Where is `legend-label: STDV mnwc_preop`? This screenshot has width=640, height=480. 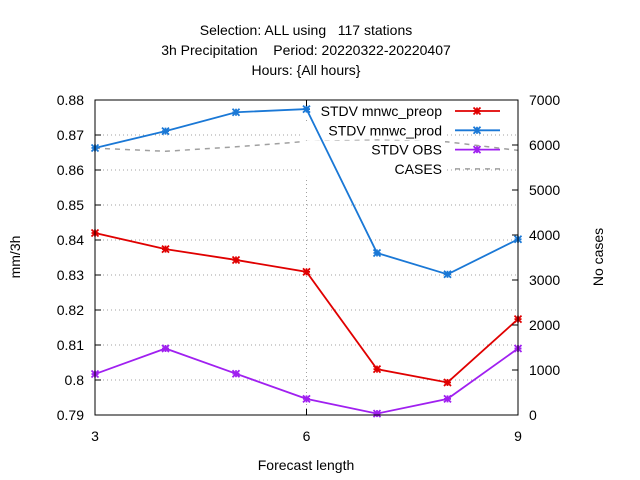 legend-label: STDV mnwc_preop is located at coordinates (382, 111).